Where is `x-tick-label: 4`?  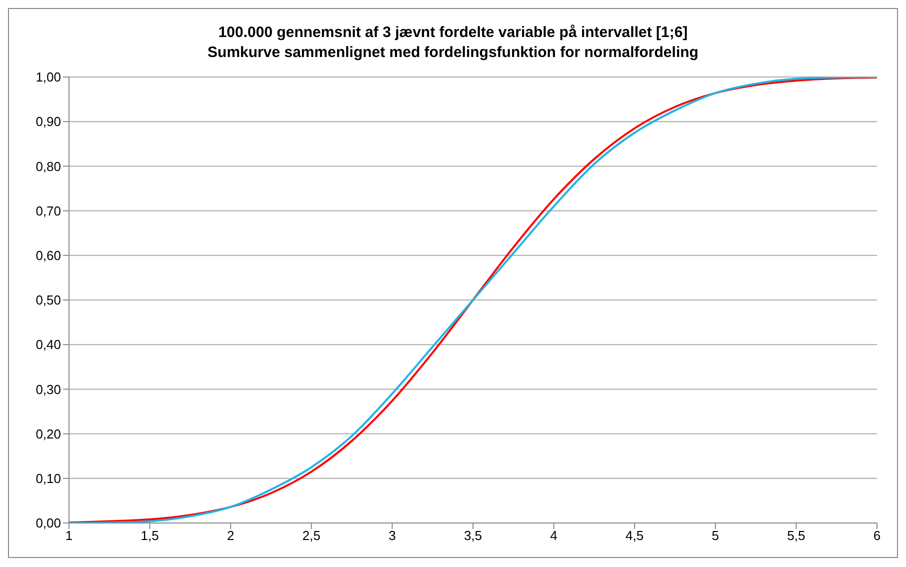 x-tick-label: 4 is located at coordinates (554, 536).